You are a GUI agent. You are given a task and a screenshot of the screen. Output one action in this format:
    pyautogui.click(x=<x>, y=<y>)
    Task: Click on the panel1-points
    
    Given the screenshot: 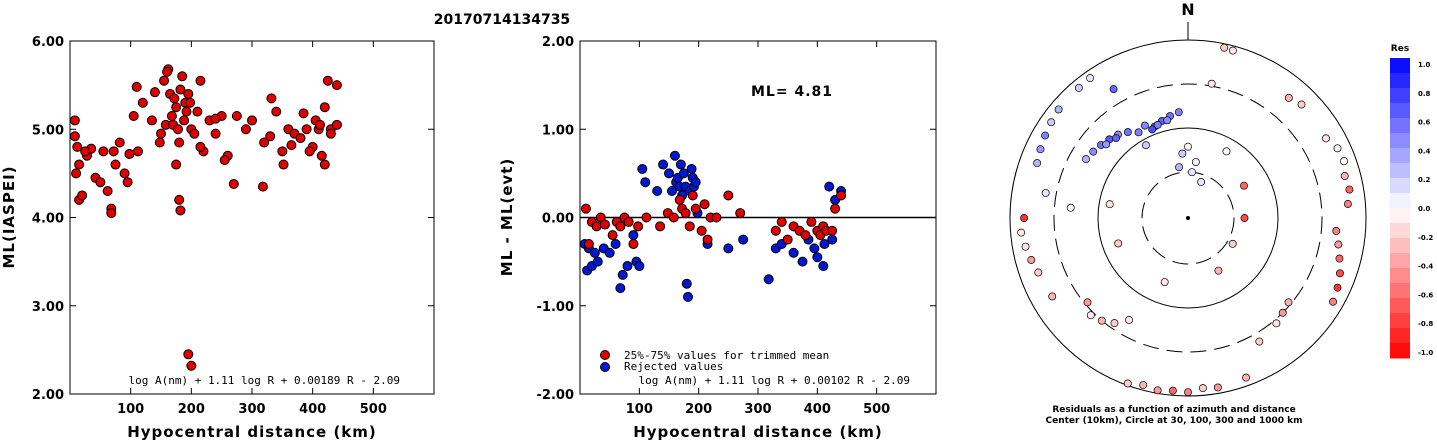 What is the action you would take?
    pyautogui.click(x=205, y=217)
    